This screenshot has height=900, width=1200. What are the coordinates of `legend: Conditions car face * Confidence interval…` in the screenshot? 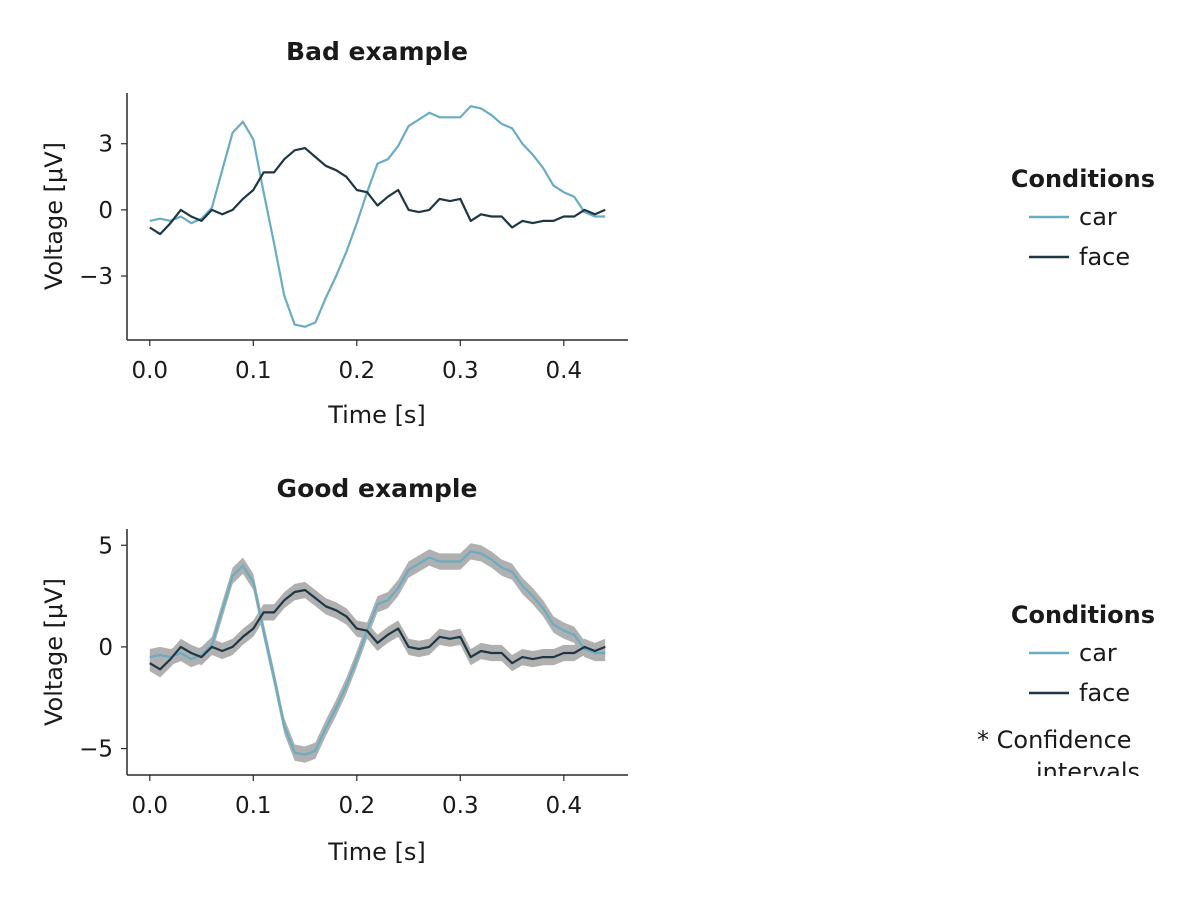 It's located at (1066, 693).